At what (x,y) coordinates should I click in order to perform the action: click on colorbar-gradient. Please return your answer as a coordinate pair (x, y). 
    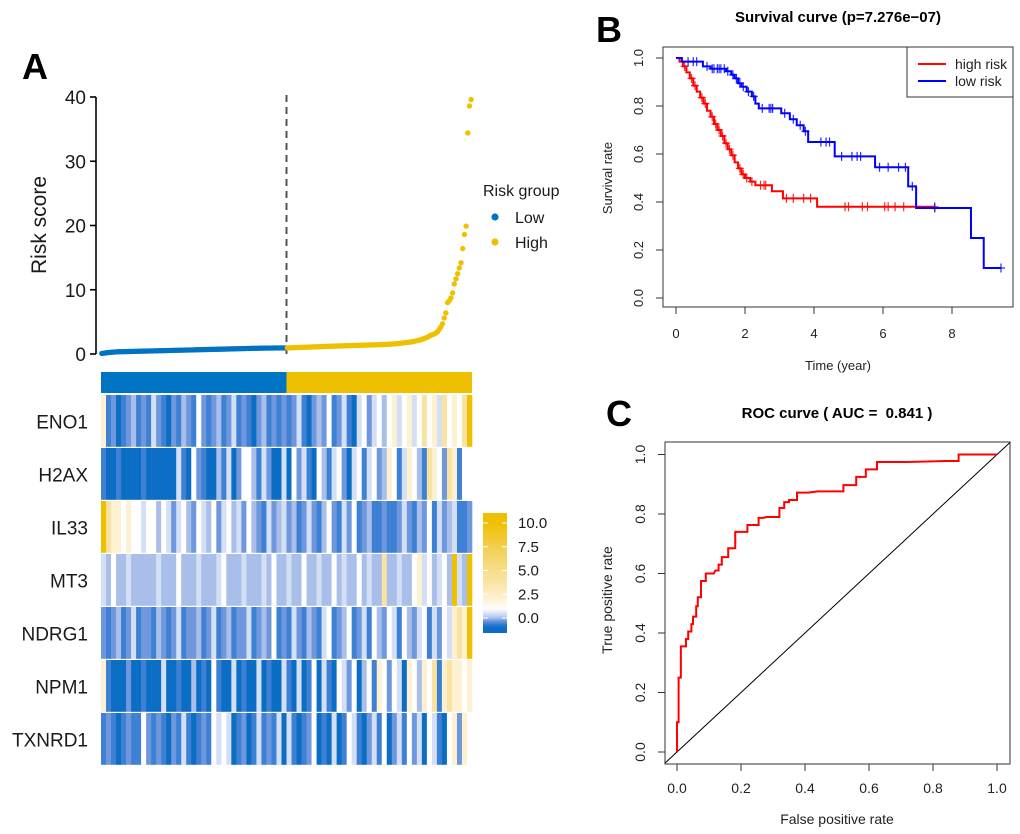
    Looking at the image, I should click on (495, 573).